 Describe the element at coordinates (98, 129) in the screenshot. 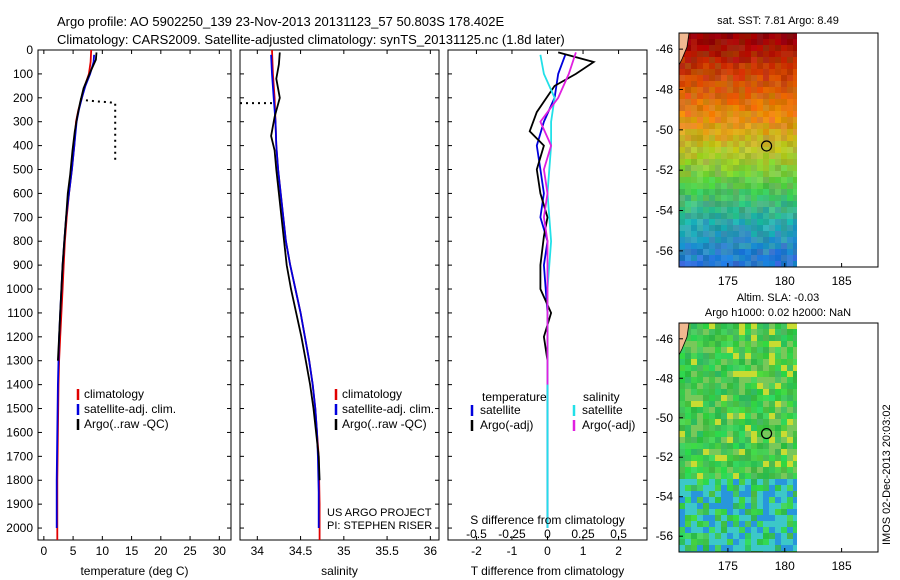

I see `series-line-argo-flagged` at that location.